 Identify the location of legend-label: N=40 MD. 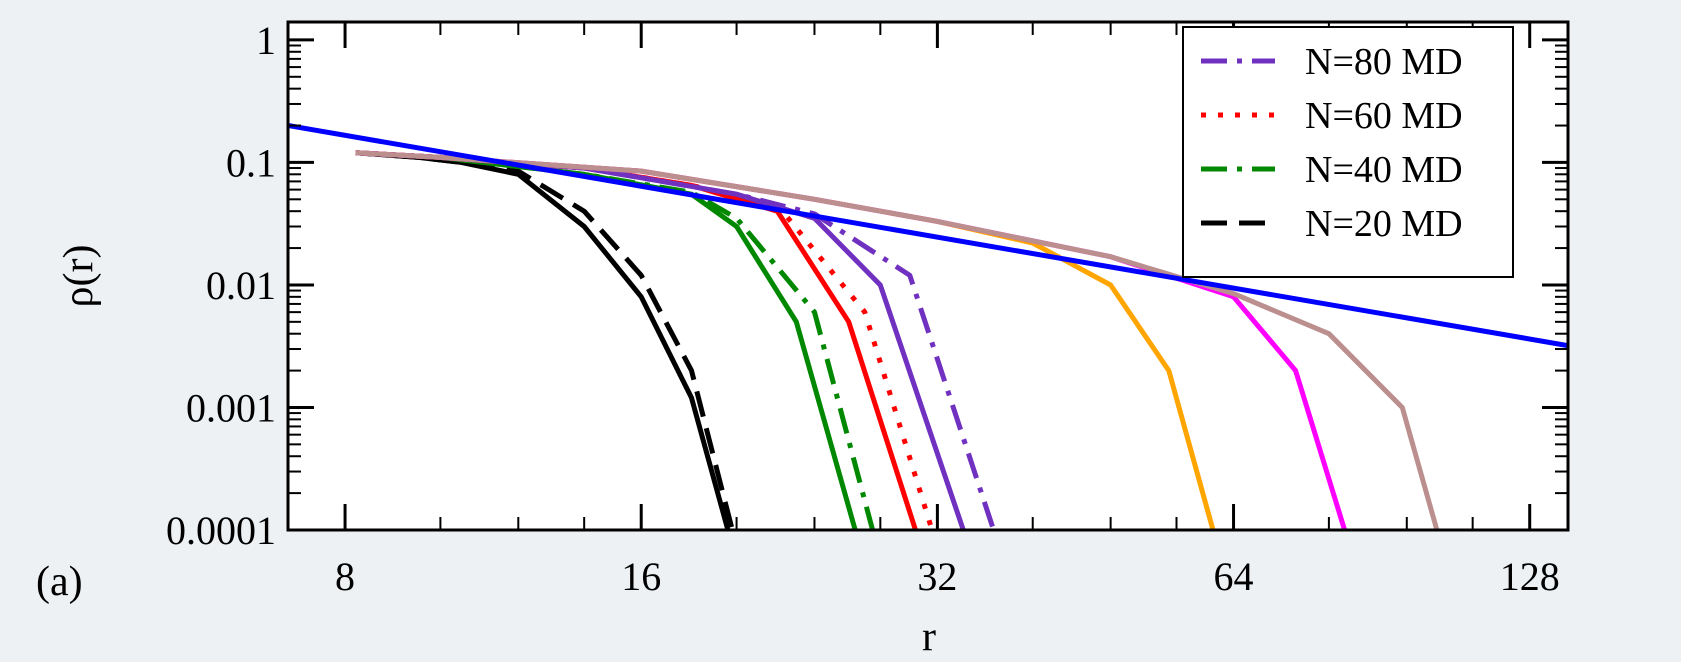
(1384, 170).